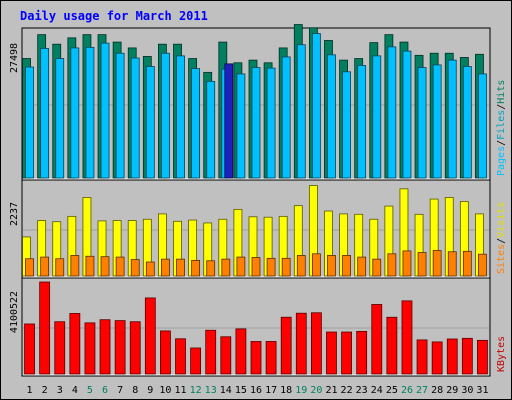 The image size is (512, 400). Describe the element at coordinates (422, 390) in the screenshot. I see `x-tick-label-27: 27` at that location.